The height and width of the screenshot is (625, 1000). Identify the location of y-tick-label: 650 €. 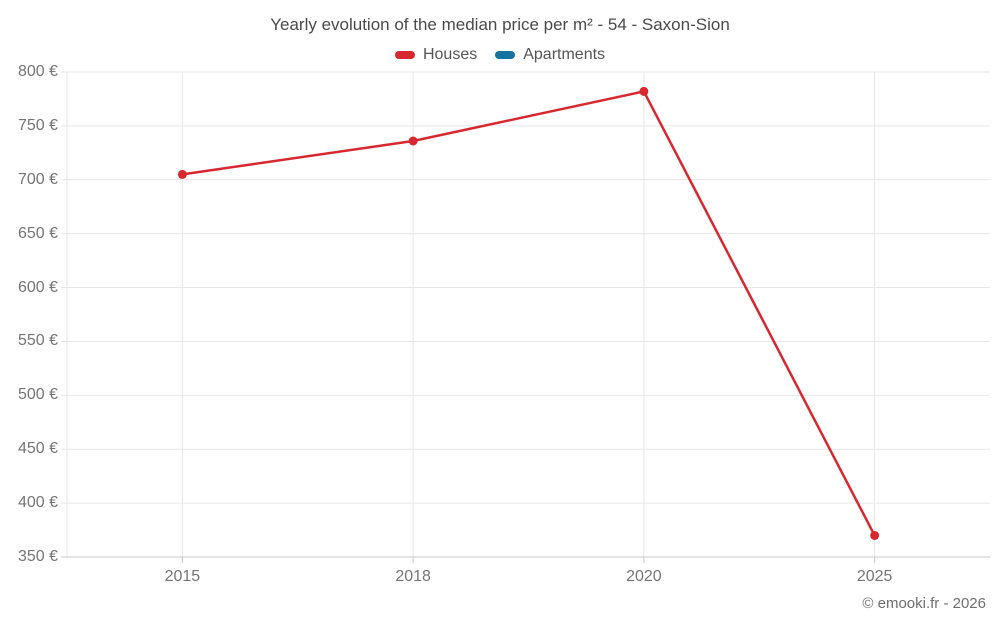
(37, 233).